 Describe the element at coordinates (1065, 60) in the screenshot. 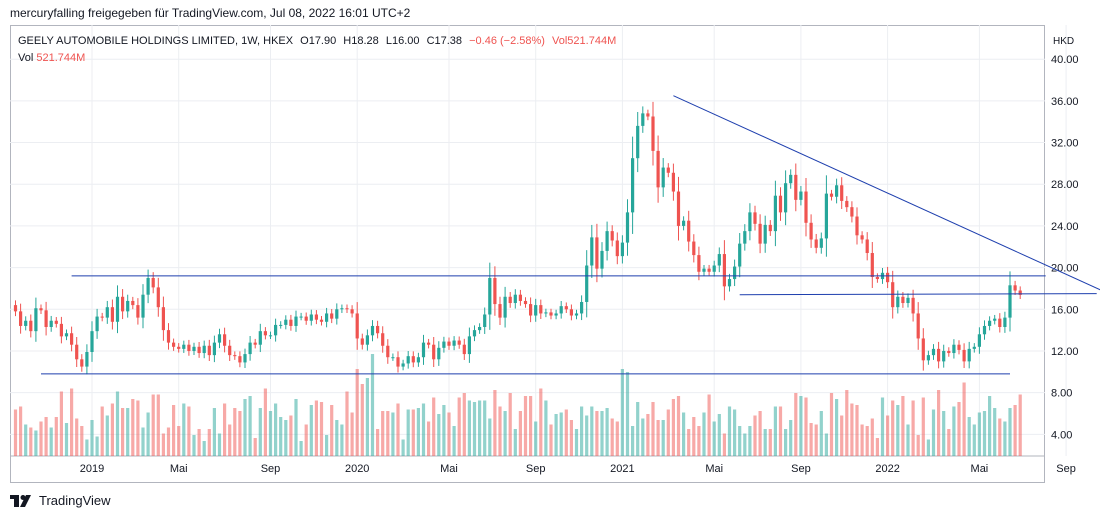

I see `y-tick-label: 40.00` at that location.